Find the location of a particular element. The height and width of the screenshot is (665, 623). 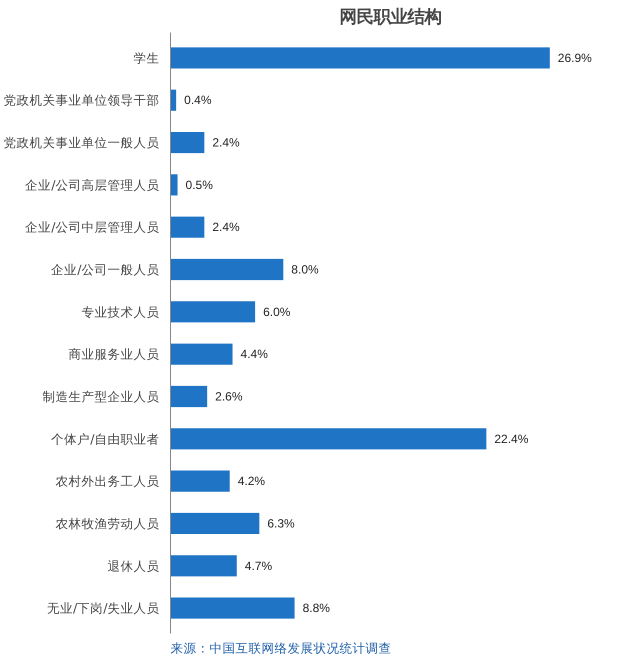

y-tick-label: 个体户/自由职业者 is located at coordinates (105, 438).